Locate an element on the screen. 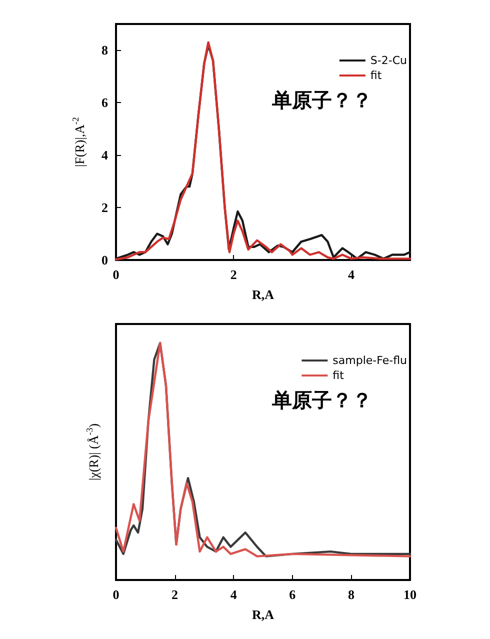  x-tick-label: 10 is located at coordinates (410, 594).